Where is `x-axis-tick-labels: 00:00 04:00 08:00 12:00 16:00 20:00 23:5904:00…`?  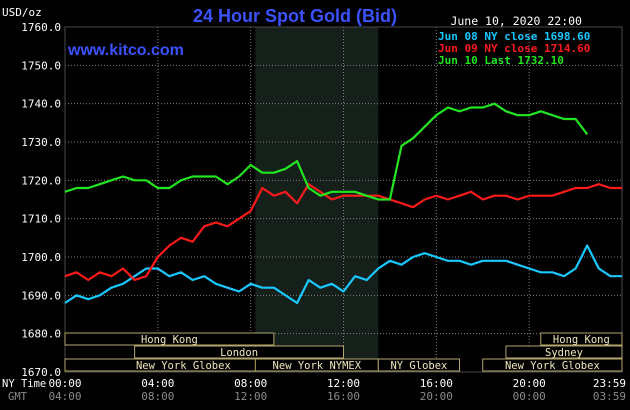
x-axis-tick-labels: 00:00 04:00 08:00 12:00 16:00 20:00 23:5904:00… is located at coordinates (337, 390).